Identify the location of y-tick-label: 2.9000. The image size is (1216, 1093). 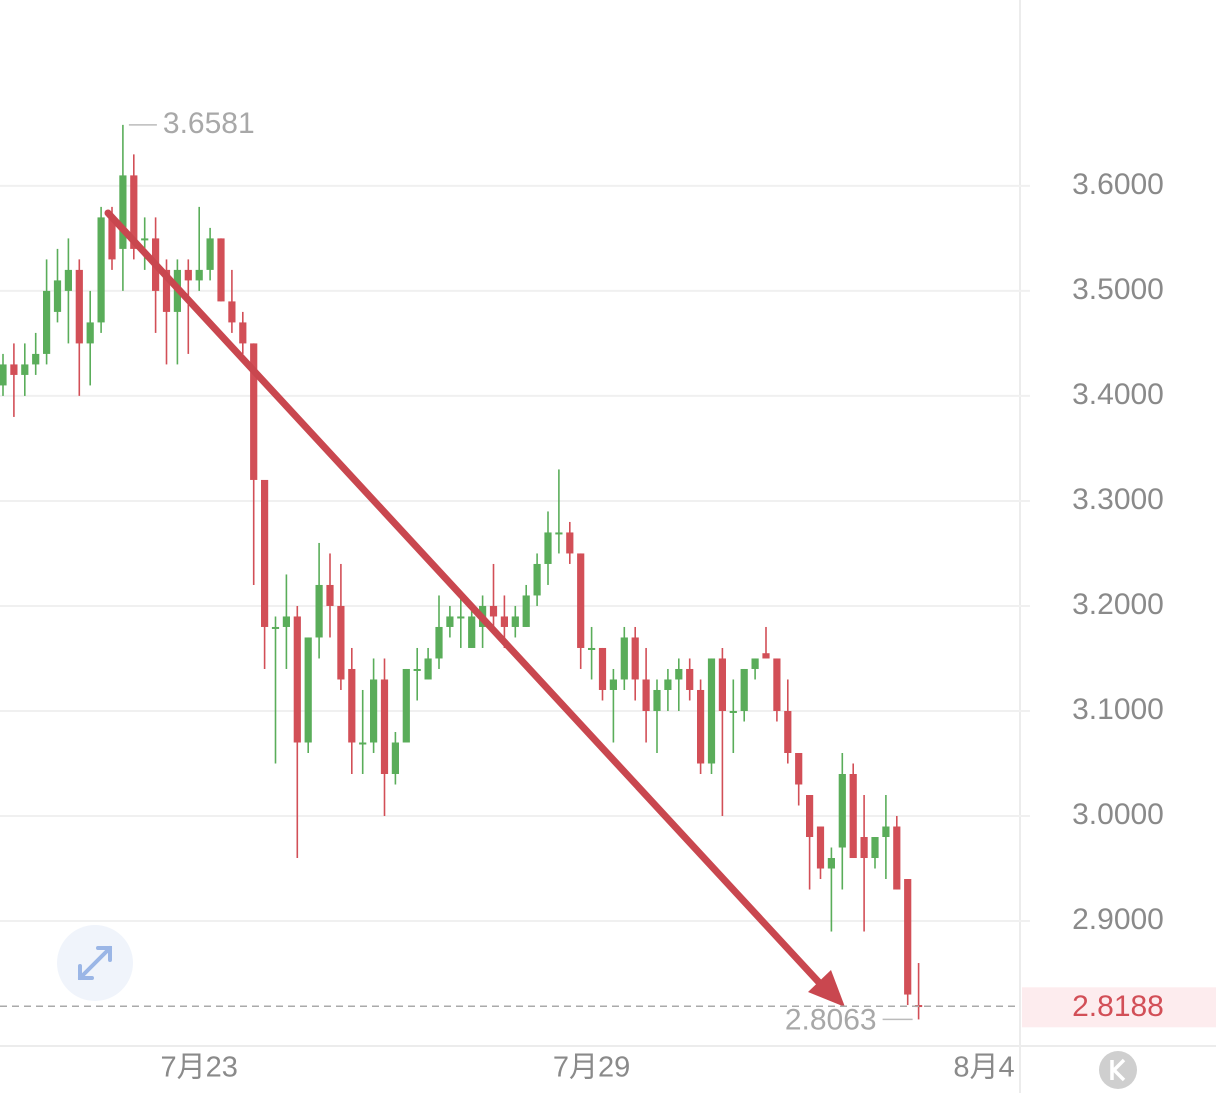
(1118, 919).